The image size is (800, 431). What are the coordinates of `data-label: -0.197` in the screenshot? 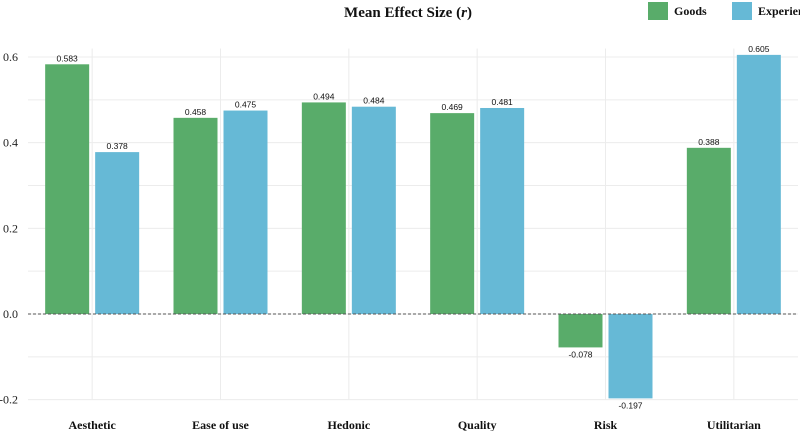 It's located at (630, 405).